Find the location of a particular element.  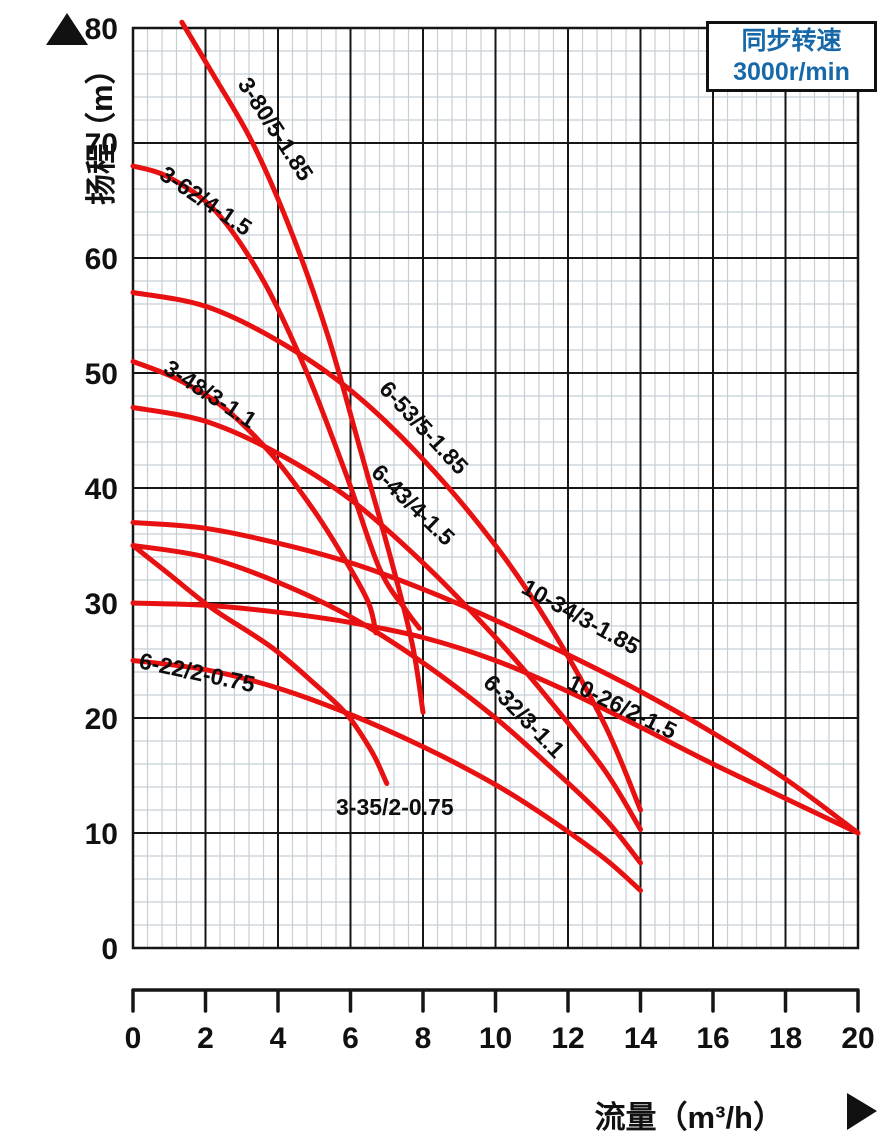

x-tick-label-6: 6 is located at coordinates (350, 1038).